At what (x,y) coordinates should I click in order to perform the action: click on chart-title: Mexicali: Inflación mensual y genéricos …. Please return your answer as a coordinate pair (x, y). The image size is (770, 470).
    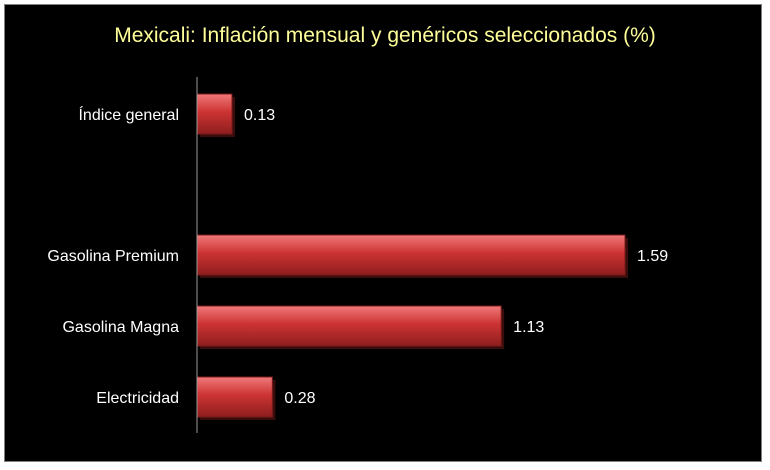
    Looking at the image, I should click on (385, 35).